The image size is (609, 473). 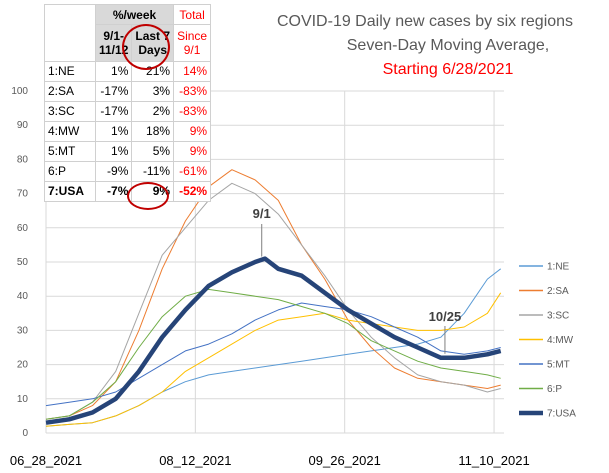 I want to click on stats-row-sc: 3:SC -17% 2% -83%, so click(x=128, y=111).